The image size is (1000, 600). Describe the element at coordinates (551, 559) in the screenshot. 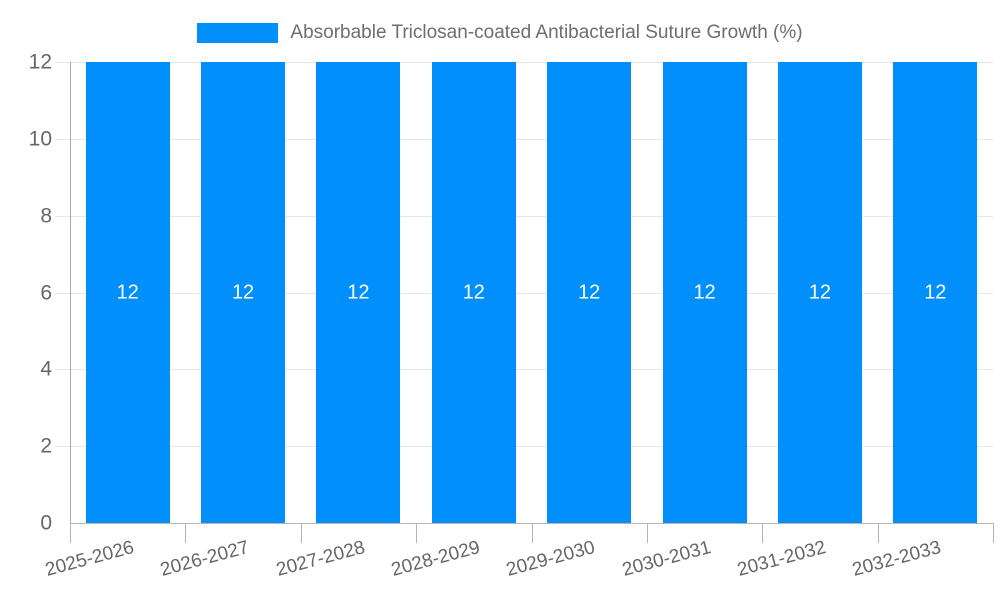

I see `x-tick-label: 2029-2030` at that location.